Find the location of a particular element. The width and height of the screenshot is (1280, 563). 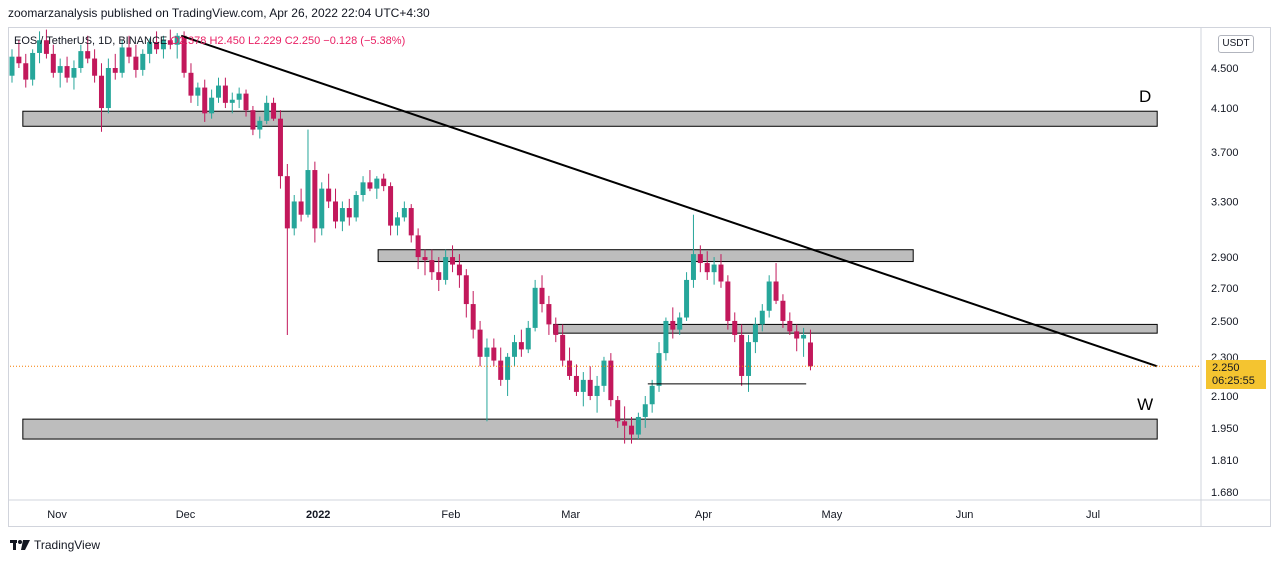

x-tick-label: 2022 is located at coordinates (318, 515).